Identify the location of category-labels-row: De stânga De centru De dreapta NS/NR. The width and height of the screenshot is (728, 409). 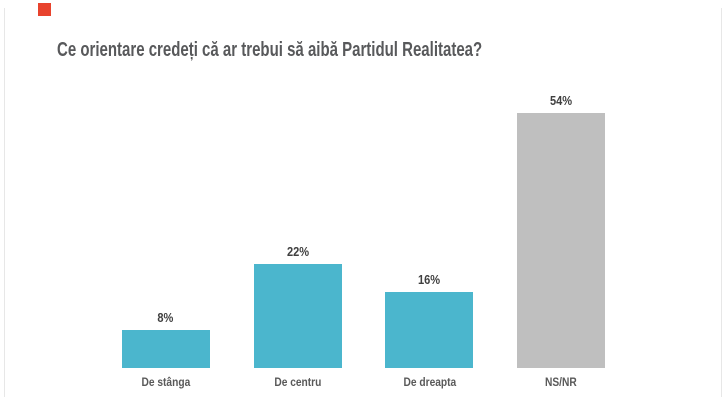
(363, 382).